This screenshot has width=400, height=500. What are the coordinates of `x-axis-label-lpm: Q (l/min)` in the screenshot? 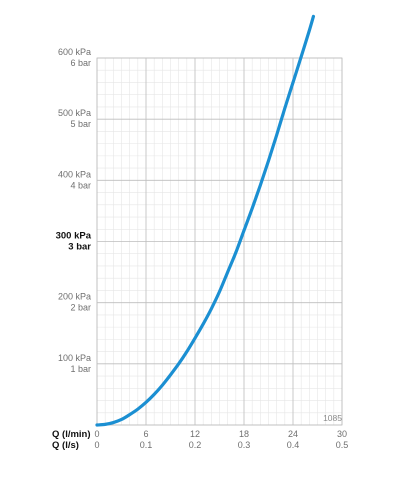 It's located at (71, 434).